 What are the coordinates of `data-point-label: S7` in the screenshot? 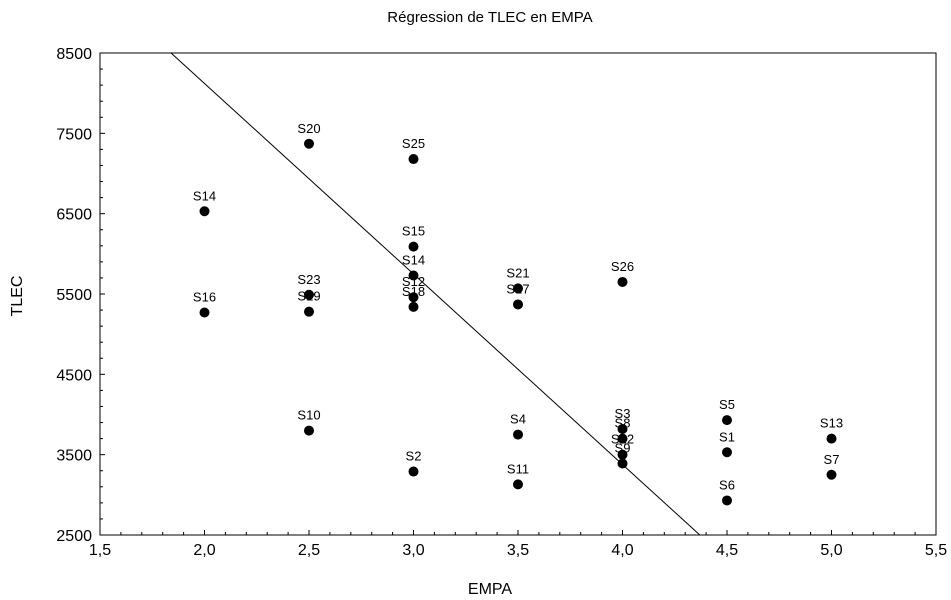 It's located at (832, 459).